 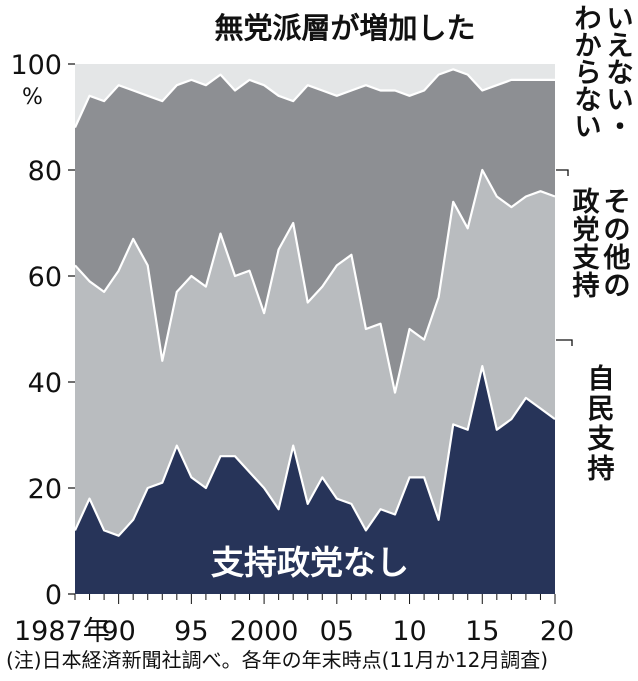 I want to click on x-tick-label: 10, so click(x=409, y=631).